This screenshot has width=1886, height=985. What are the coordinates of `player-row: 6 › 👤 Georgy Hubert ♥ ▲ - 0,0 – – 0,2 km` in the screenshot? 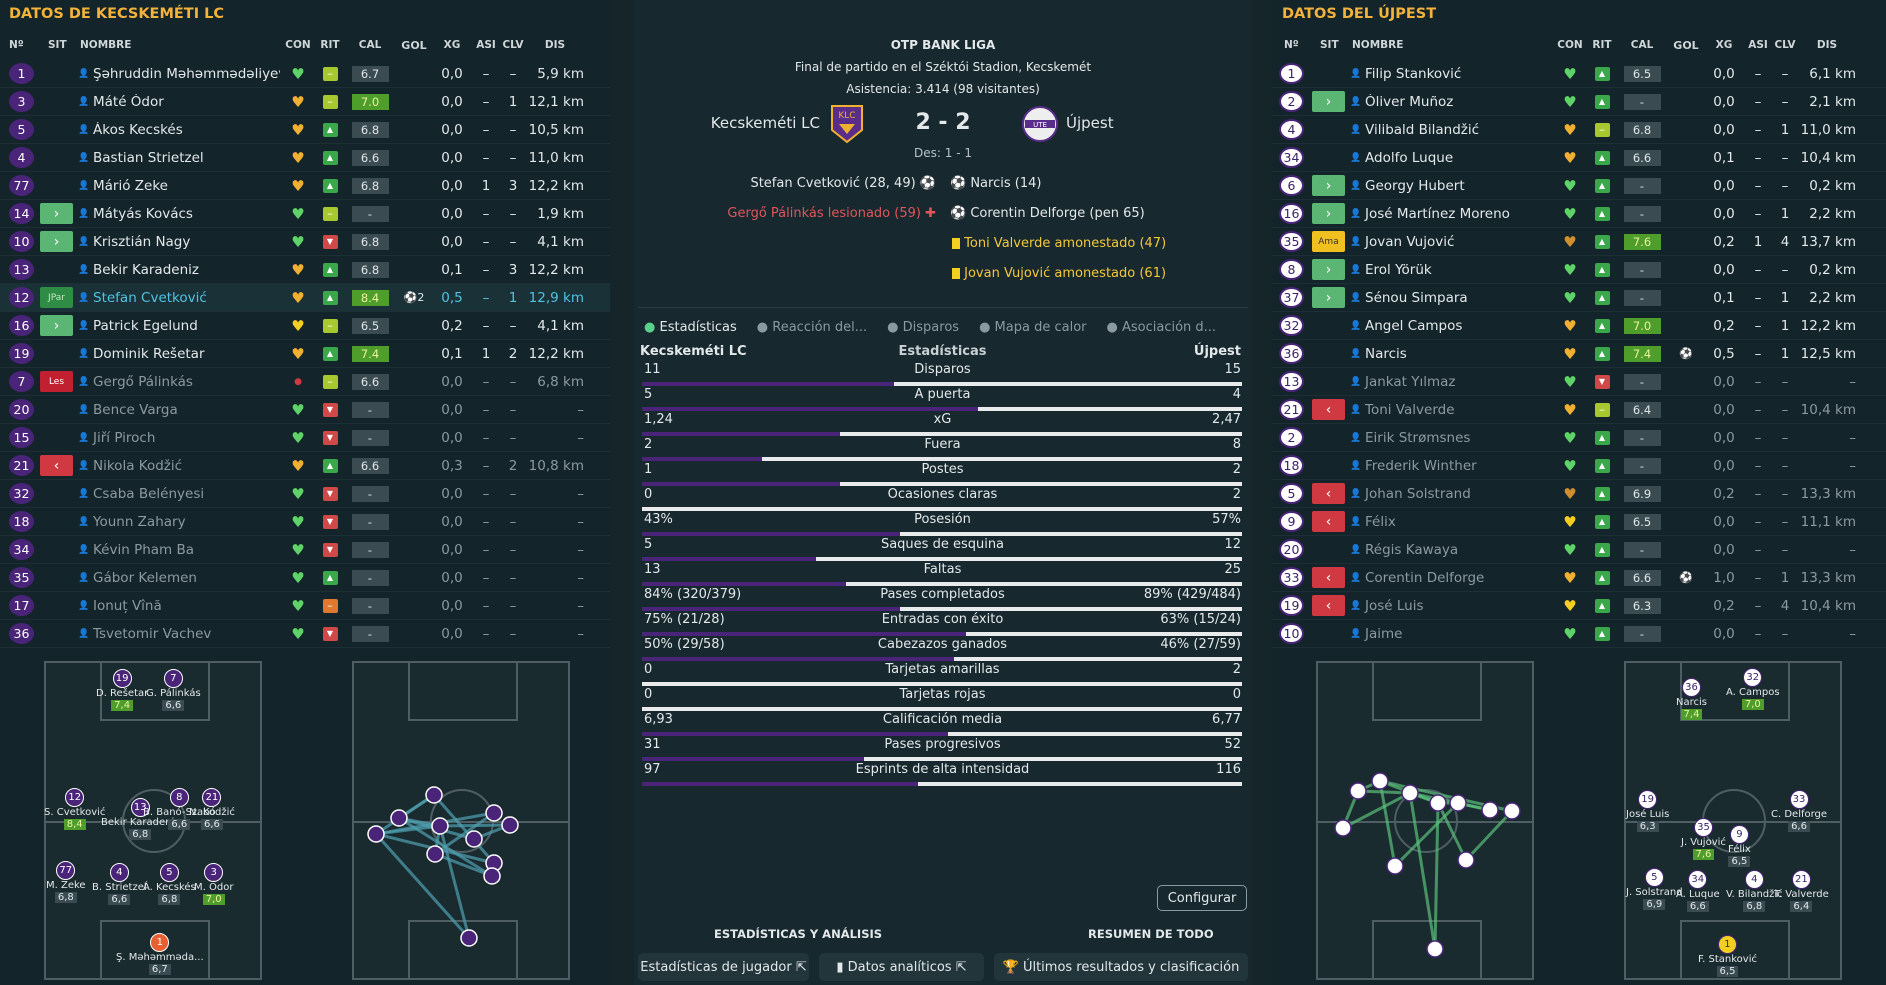 It's located at (1579, 186).